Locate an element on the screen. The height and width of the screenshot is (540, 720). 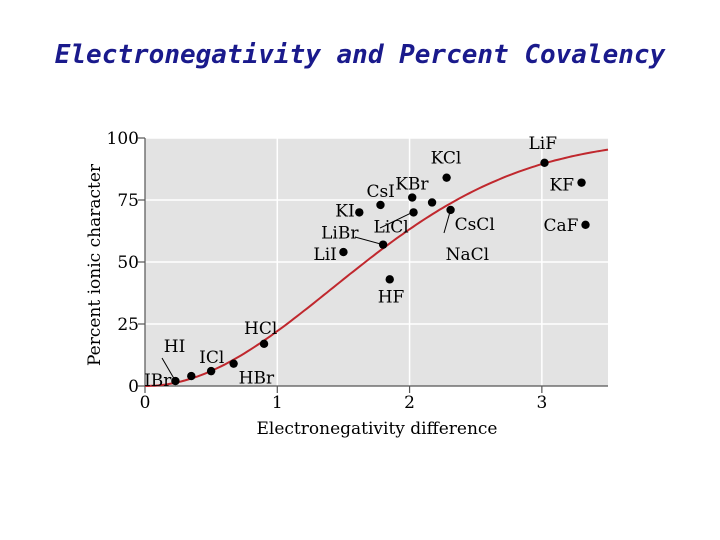
point-label: HF is located at coordinates (391, 297).